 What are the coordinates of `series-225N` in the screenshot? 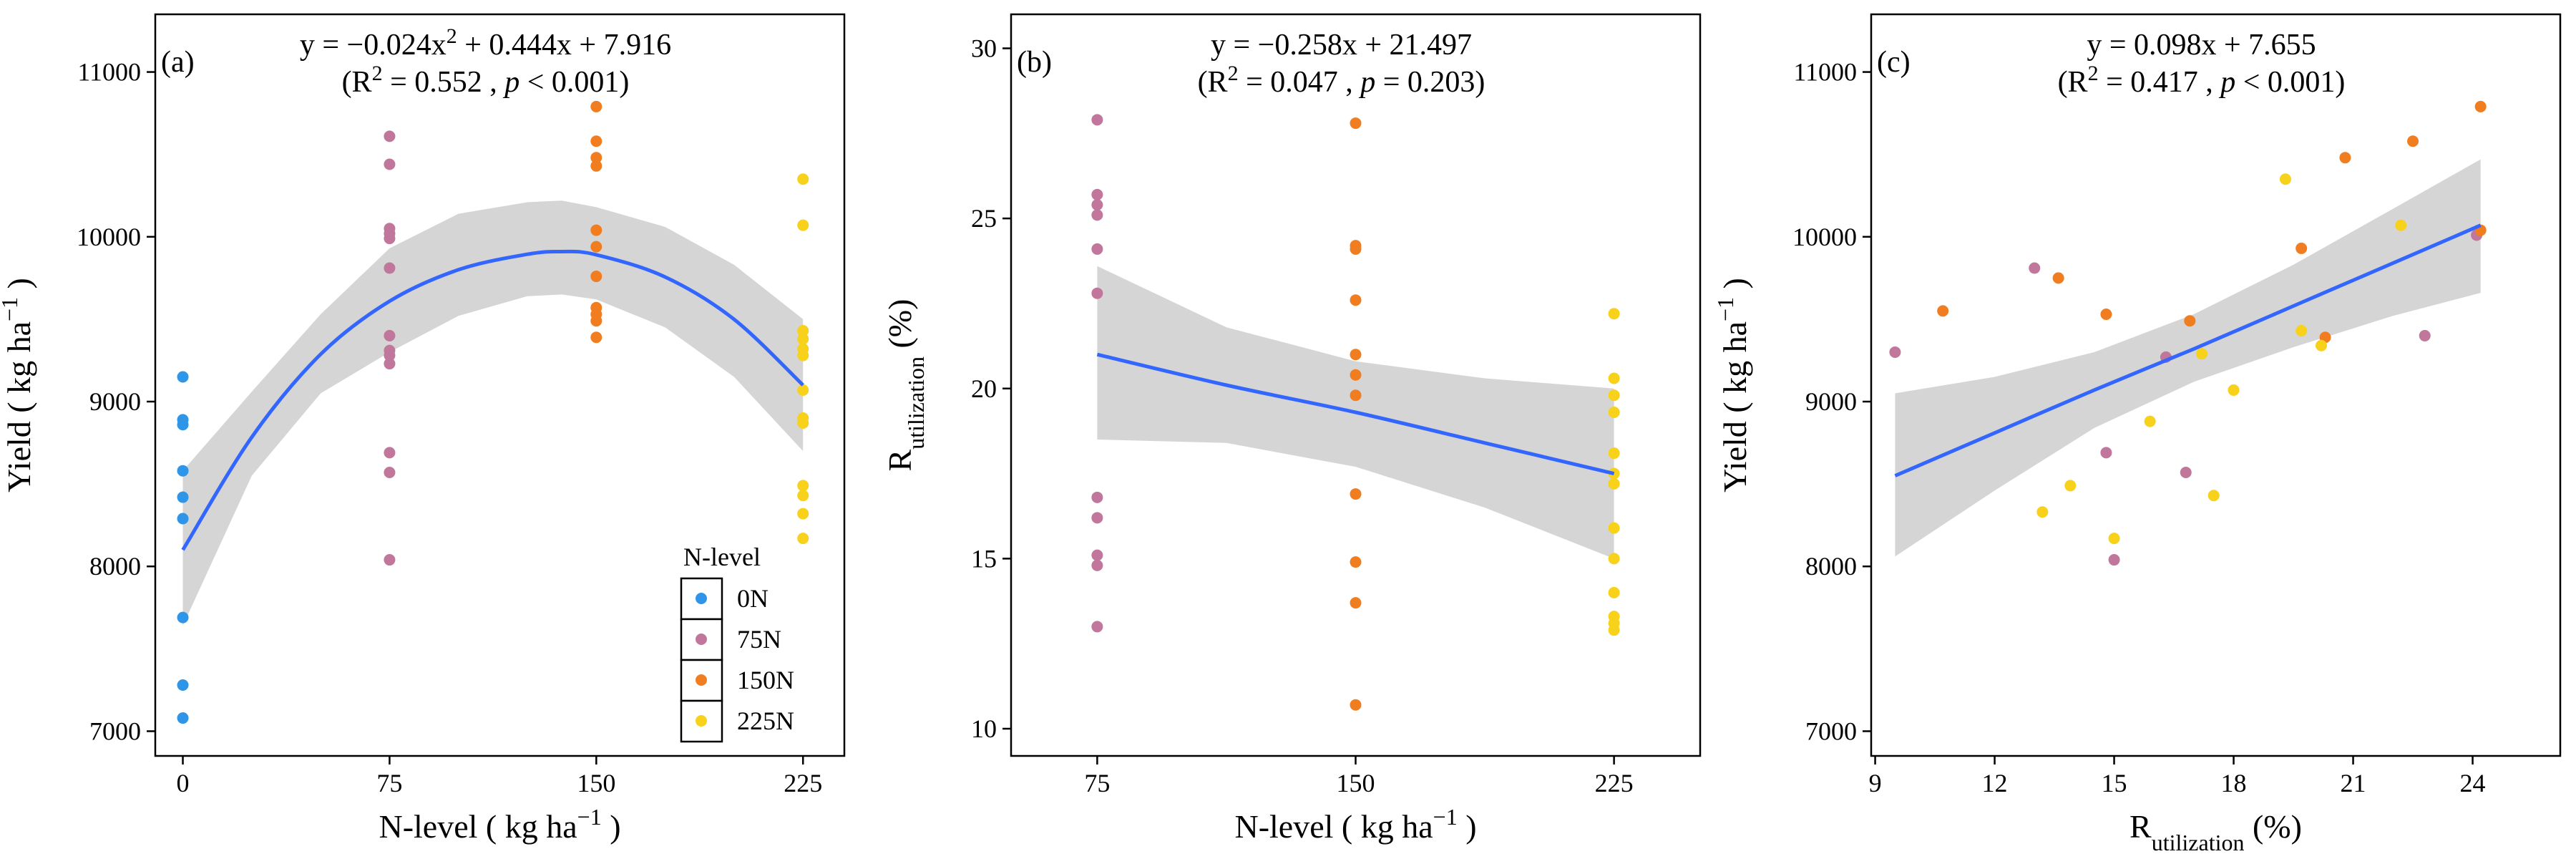 It's located at (803, 359).